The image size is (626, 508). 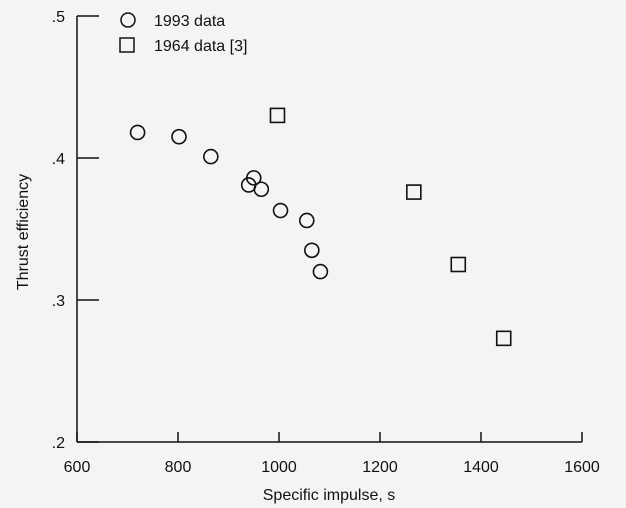 I want to click on x-tick-label: 1400, so click(x=481, y=467).